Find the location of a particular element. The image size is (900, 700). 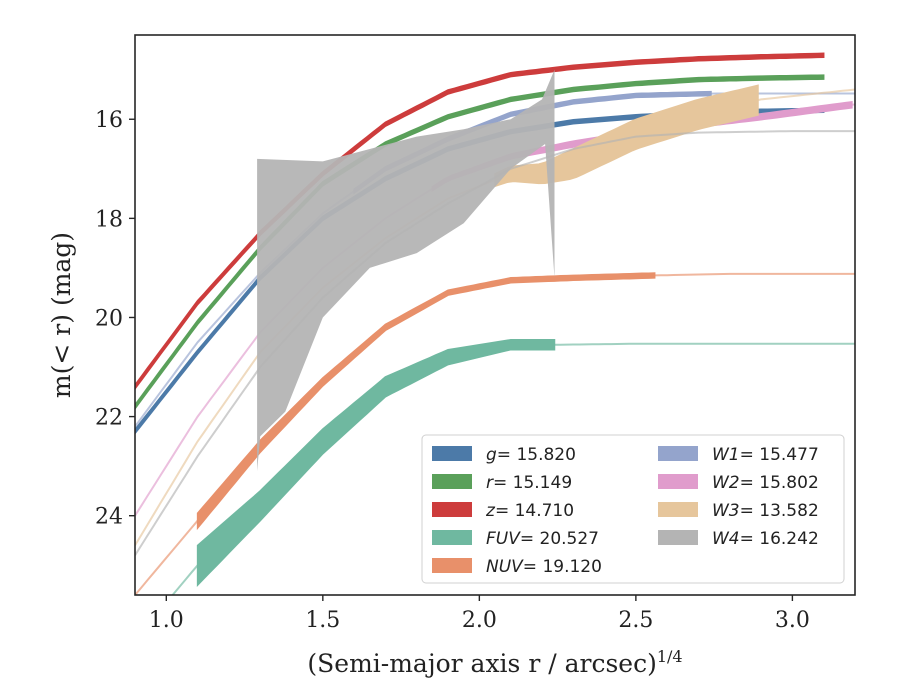

legend-series-name: z is located at coordinates (490, 511).